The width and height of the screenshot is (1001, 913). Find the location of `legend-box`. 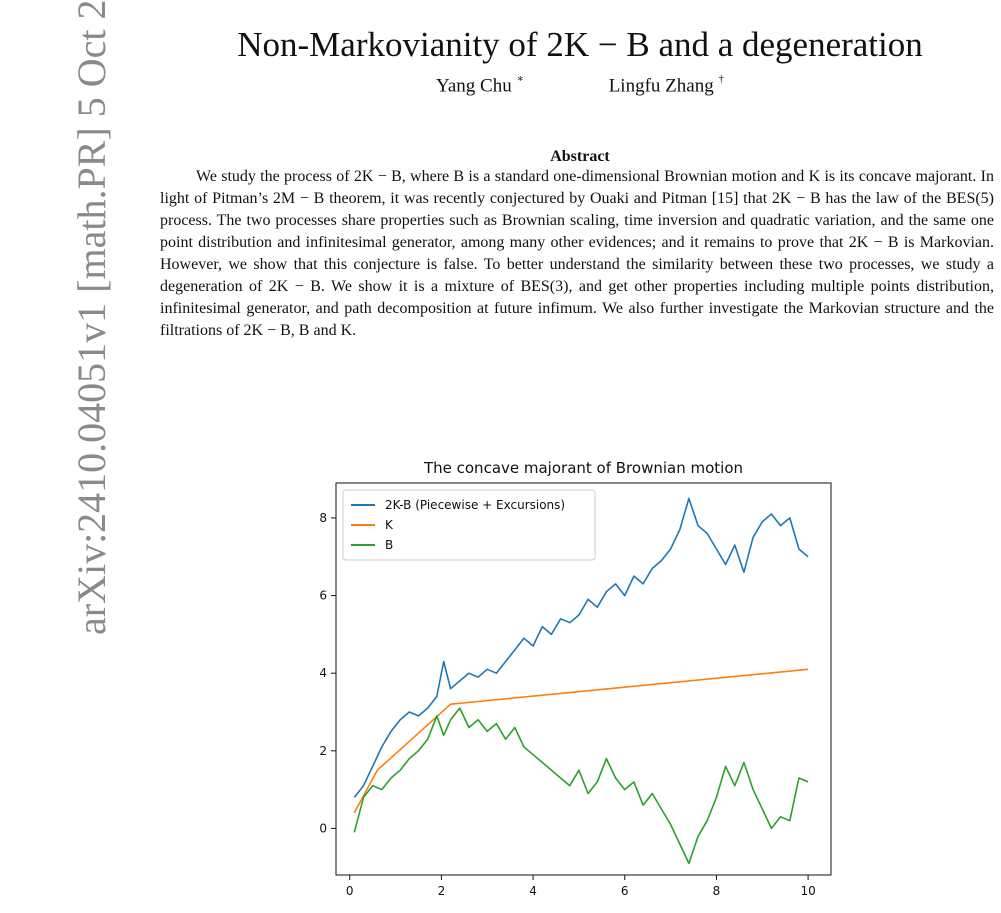

legend-box is located at coordinates (469, 525).